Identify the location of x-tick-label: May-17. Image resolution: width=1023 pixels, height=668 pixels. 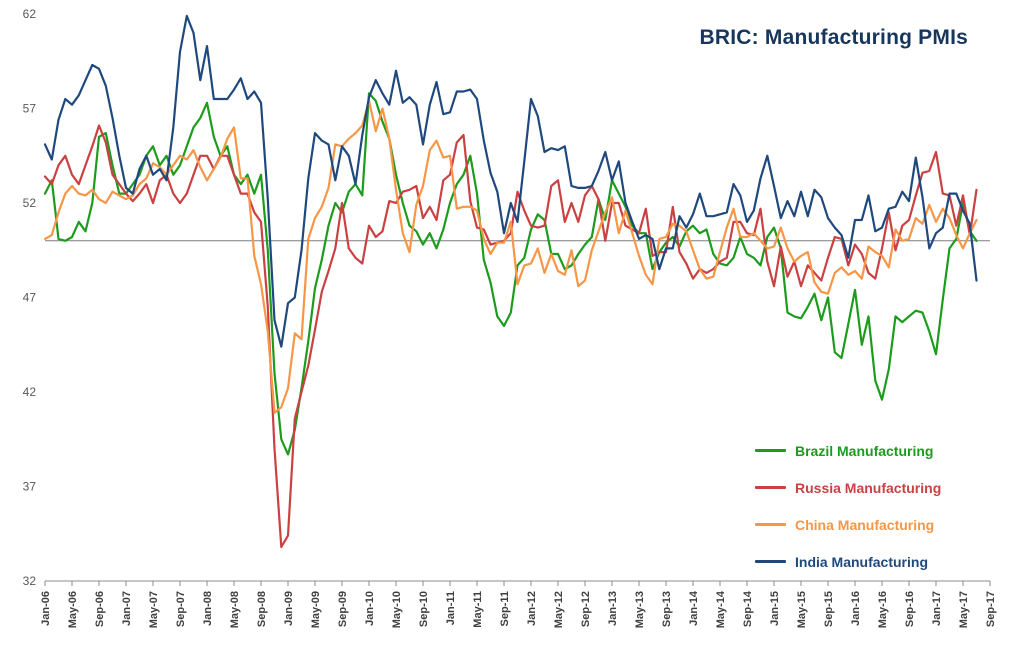
(964, 609).